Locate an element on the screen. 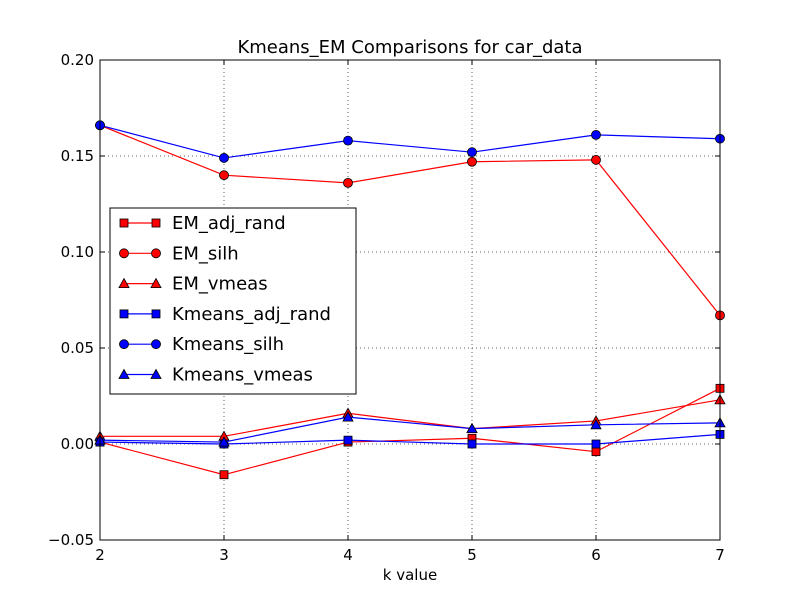 This screenshot has width=800, height=600. legend-entry: EM_adj_rand is located at coordinates (202, 223).